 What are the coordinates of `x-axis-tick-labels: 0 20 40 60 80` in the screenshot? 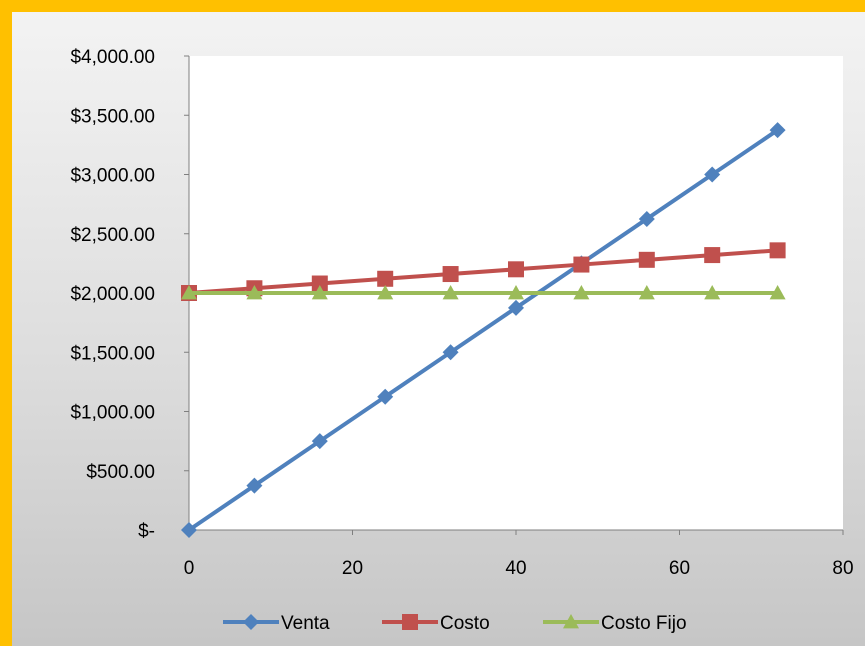 It's located at (519, 568).